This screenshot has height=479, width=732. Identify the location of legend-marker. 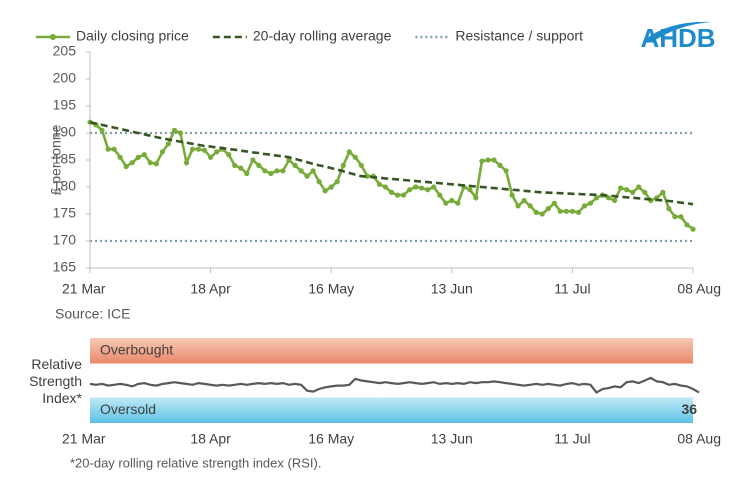
(53, 37).